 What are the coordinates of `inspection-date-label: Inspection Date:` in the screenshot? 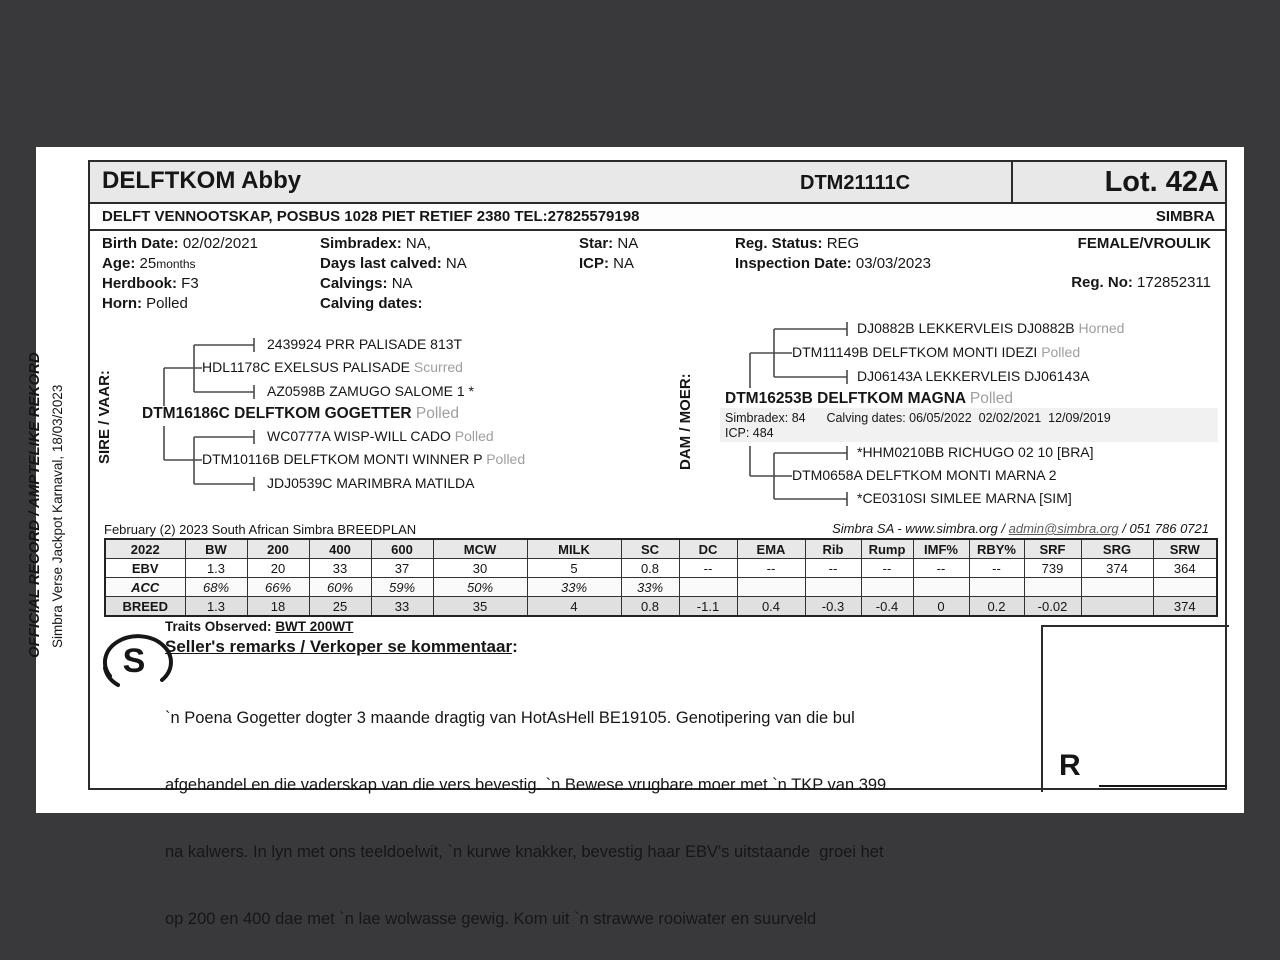 It's located at (793, 263).